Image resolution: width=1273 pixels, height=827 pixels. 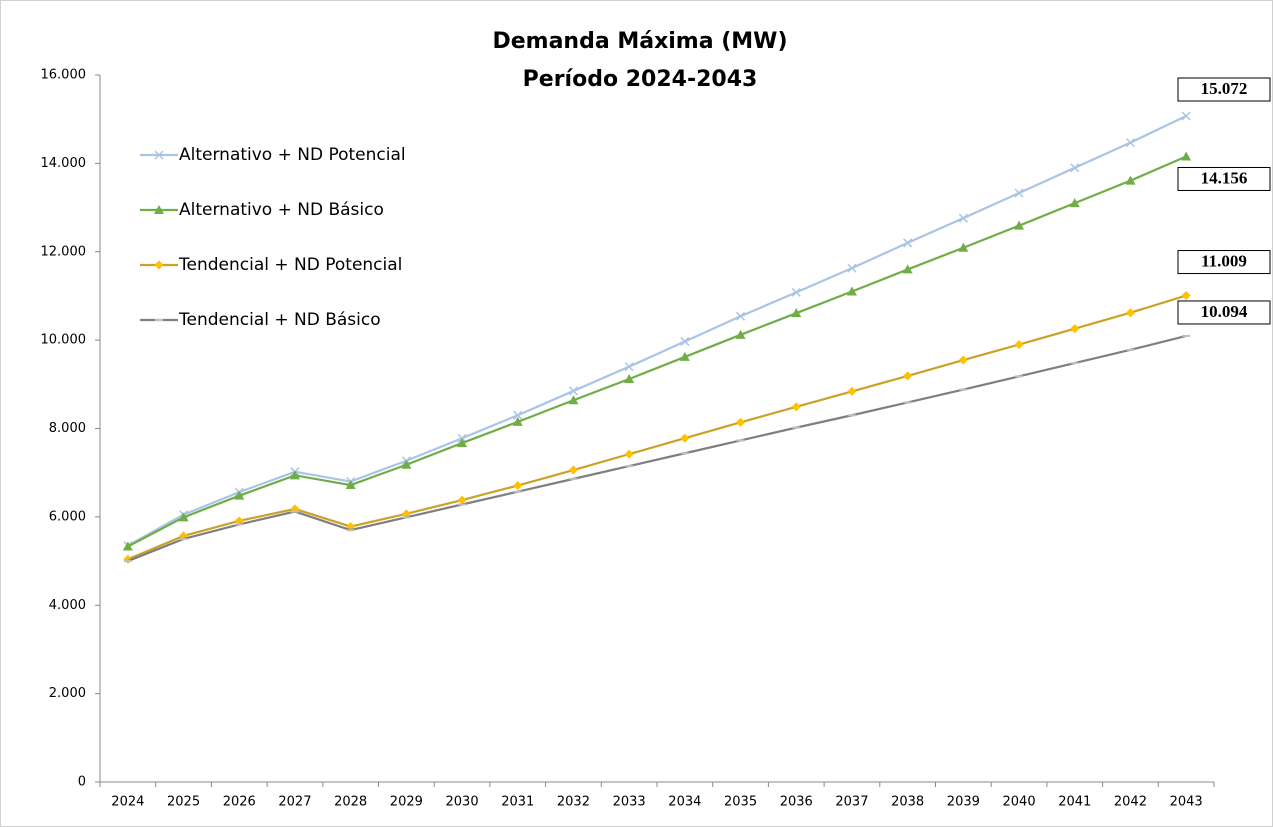 I want to click on y-tick-label: 10.000, so click(x=64, y=340).